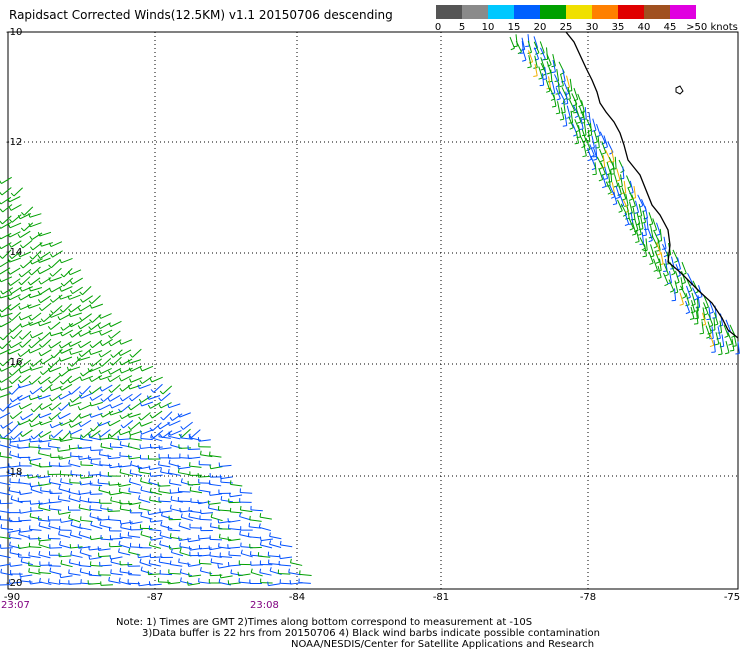  What do you see at coordinates (297, 597) in the screenshot?
I see `lon-label: -84` at bounding box center [297, 597].